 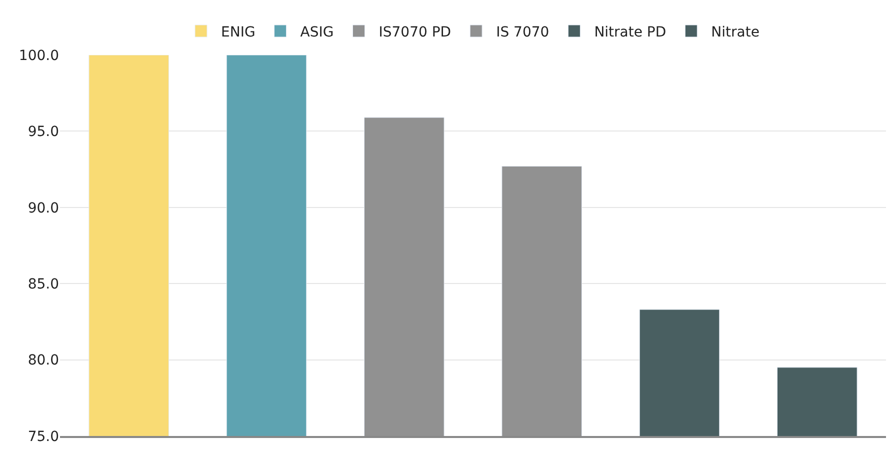 What do you see at coordinates (43, 208) in the screenshot?
I see `y-tick-label: 90.0` at bounding box center [43, 208].